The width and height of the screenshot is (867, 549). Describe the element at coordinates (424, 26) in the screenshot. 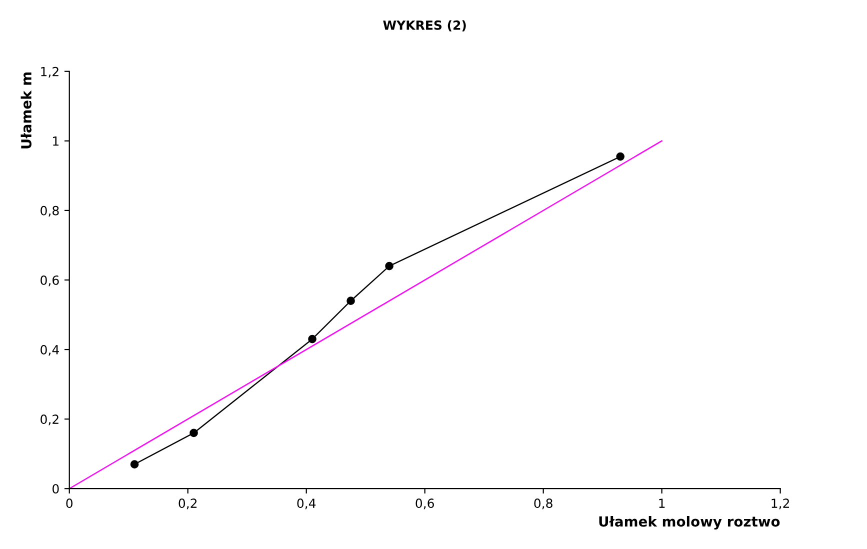

I see `chart-title: WYKRES (2)` at that location.